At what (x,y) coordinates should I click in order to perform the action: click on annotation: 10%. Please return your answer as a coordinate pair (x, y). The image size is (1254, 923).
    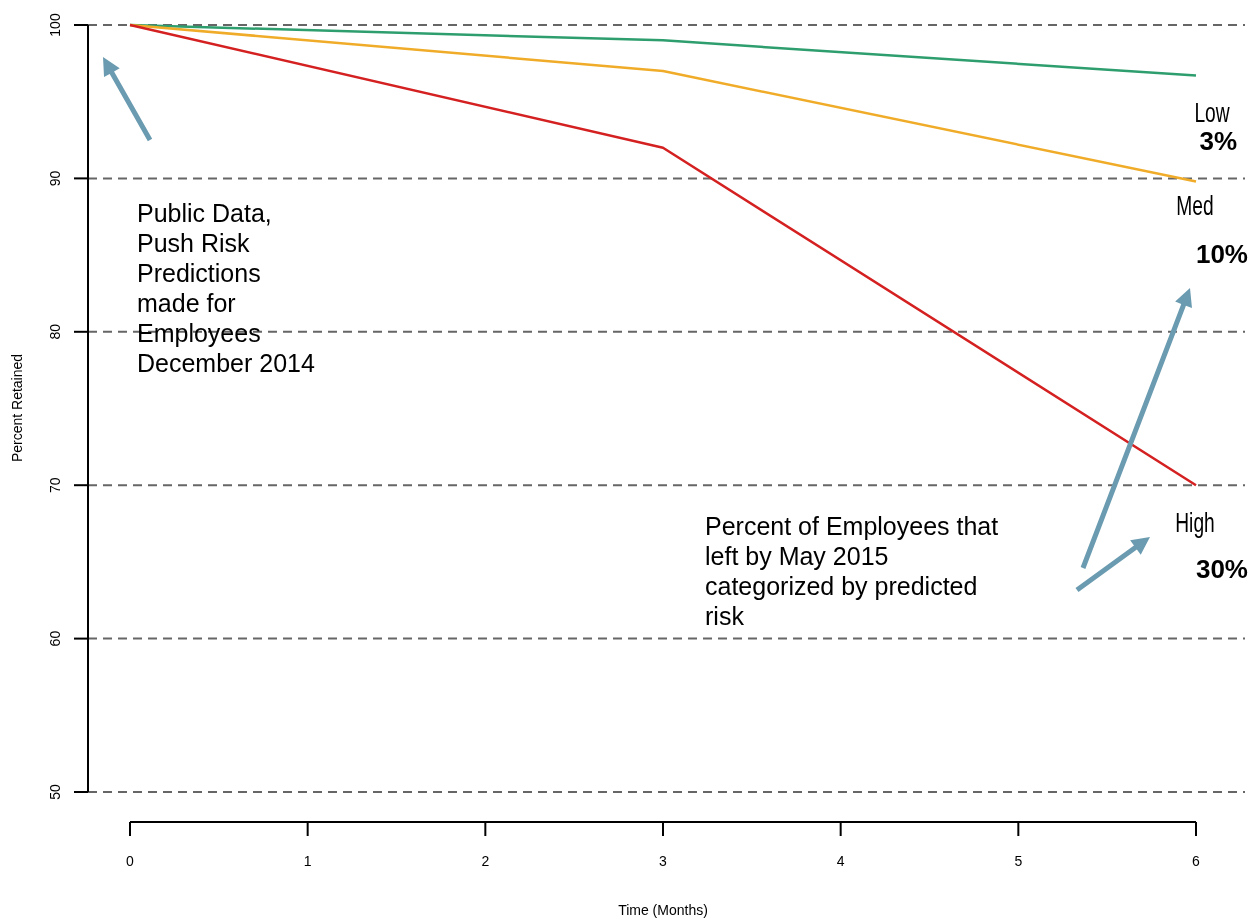
    Looking at the image, I should click on (1221, 254).